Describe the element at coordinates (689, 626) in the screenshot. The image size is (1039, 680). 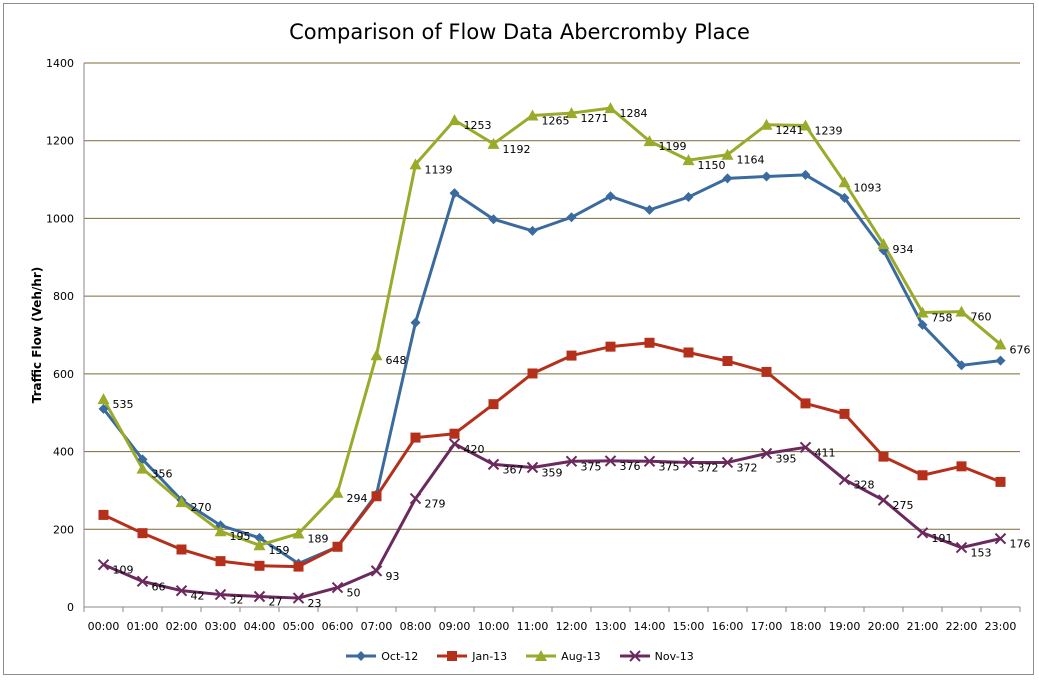
I see `x-tick-label: 15:00` at that location.